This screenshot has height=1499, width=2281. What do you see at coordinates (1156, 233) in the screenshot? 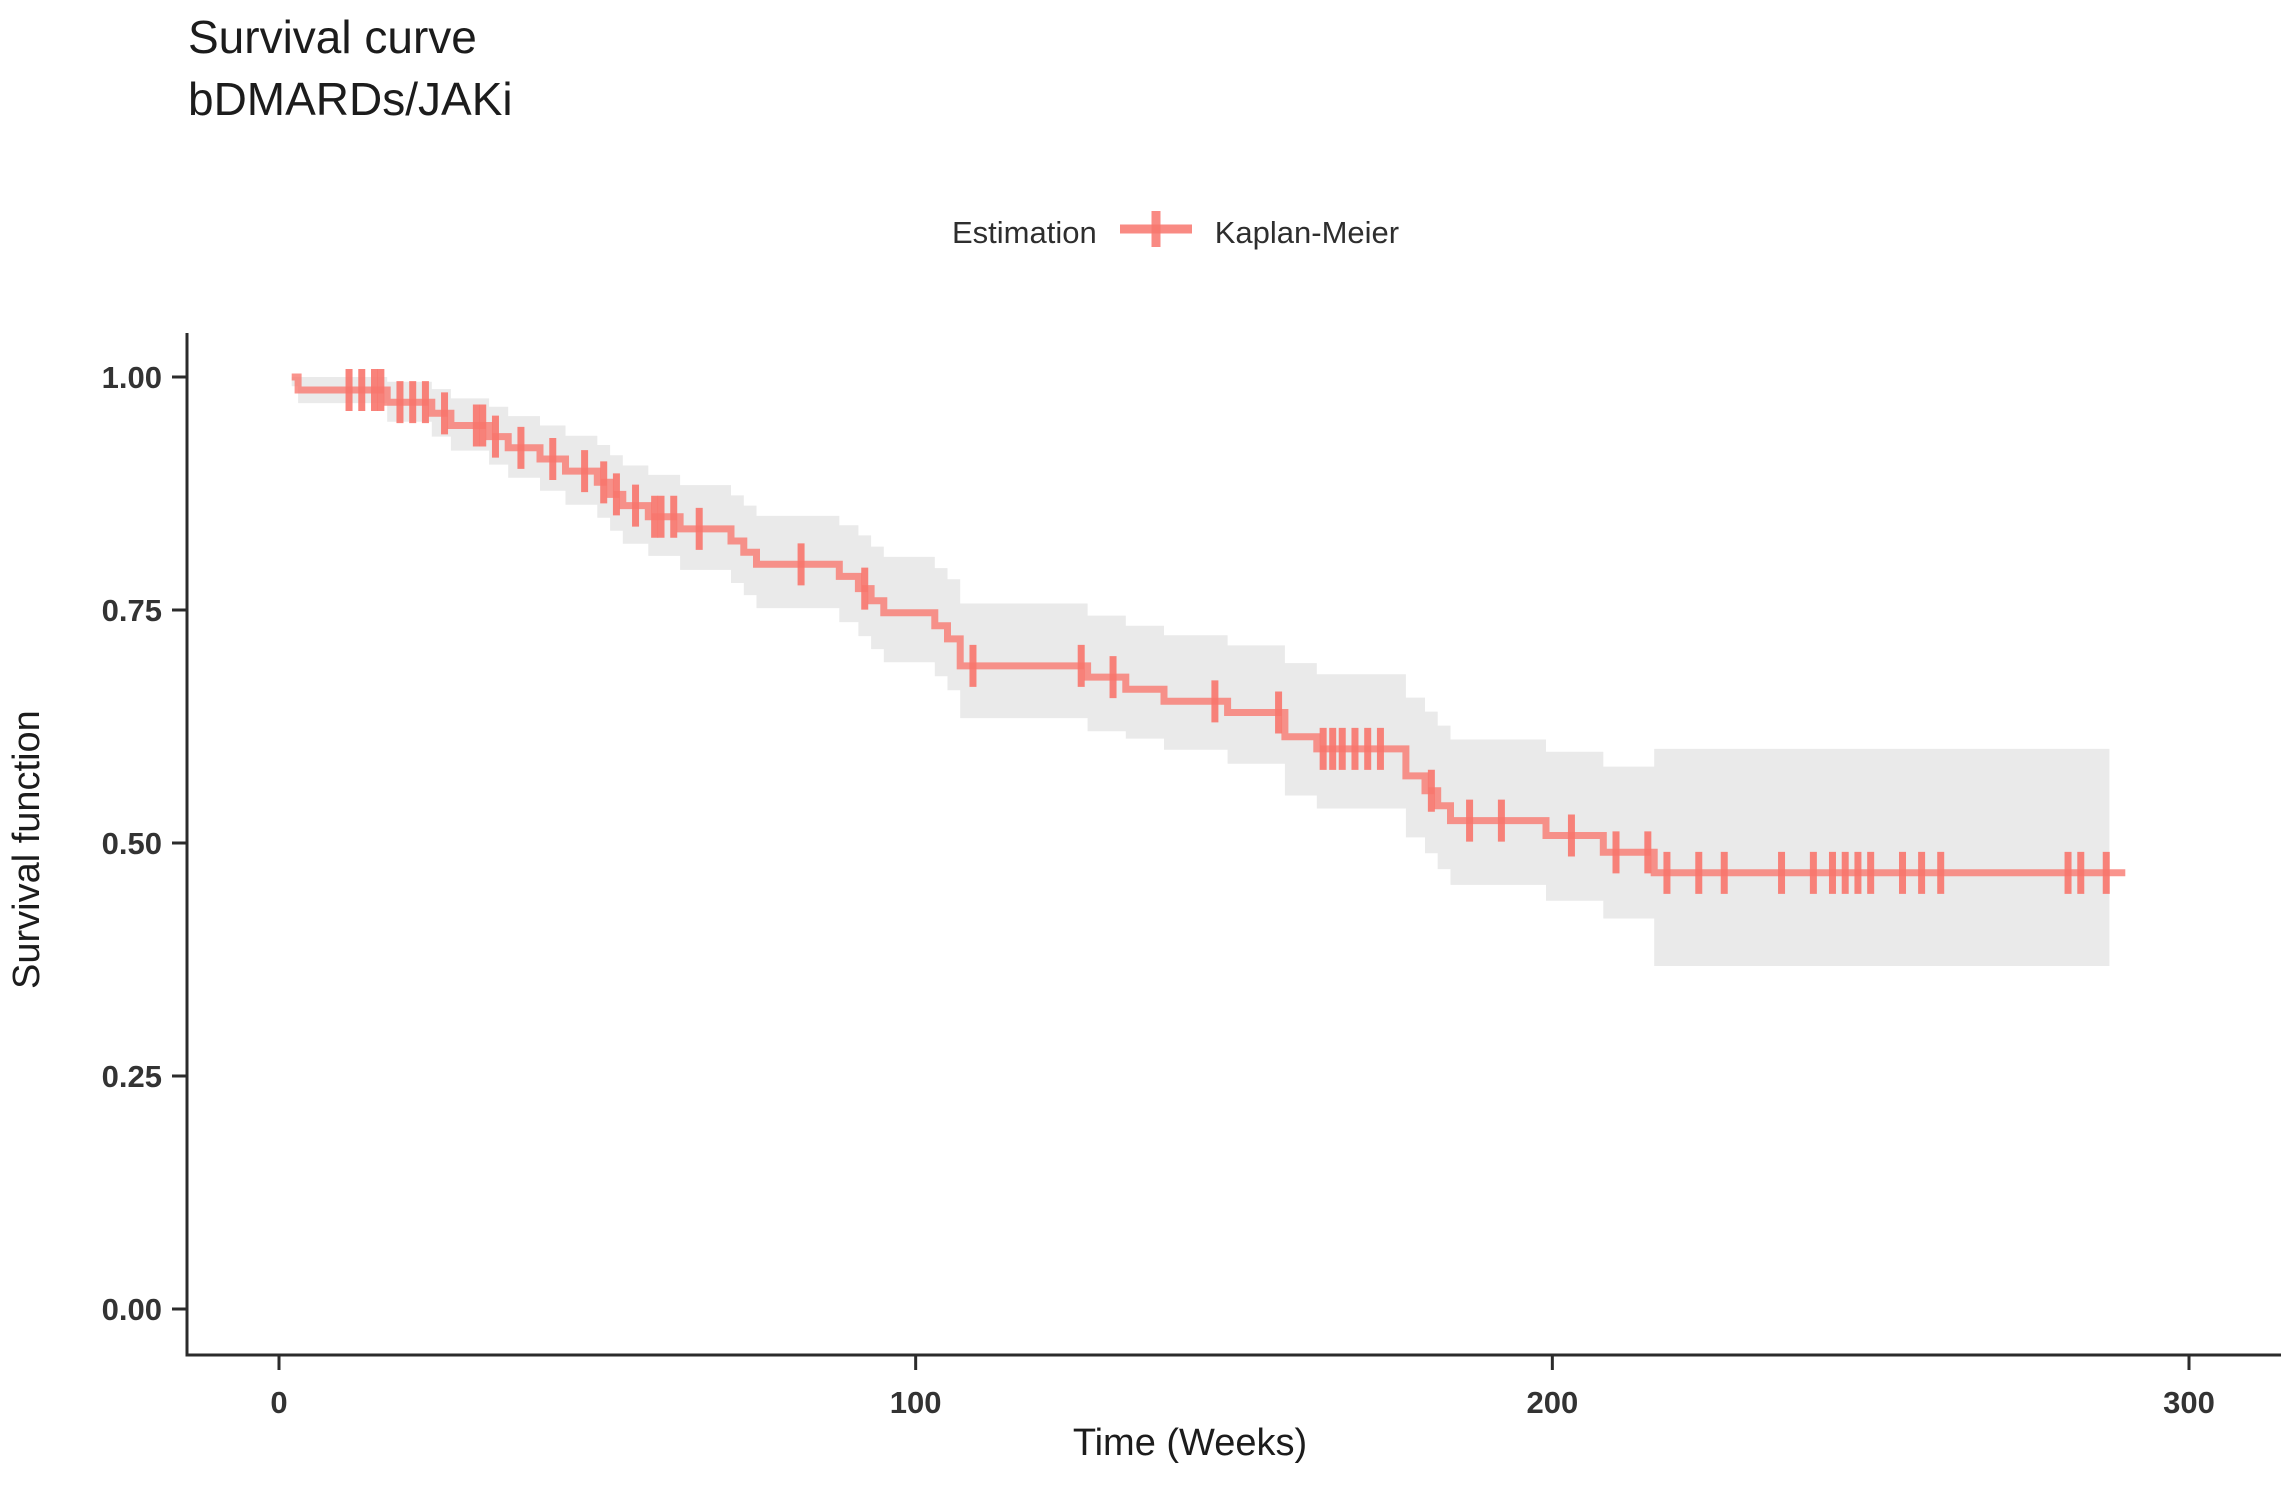
I see `legend-key-icon` at bounding box center [1156, 233].